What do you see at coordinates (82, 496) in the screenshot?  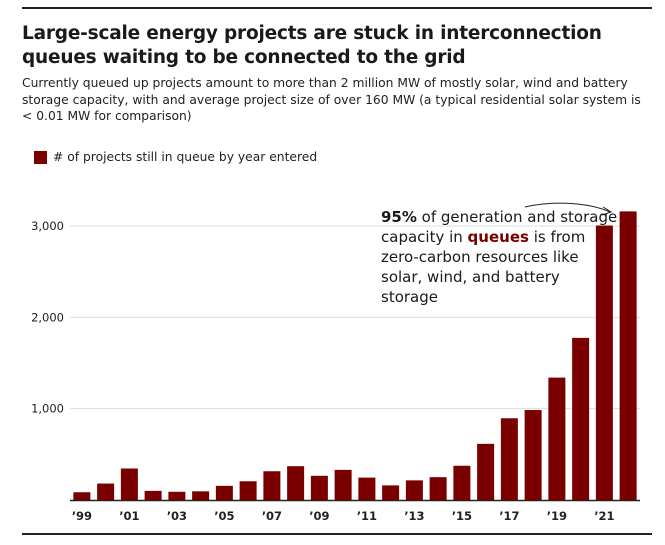 I see `bar-1999` at bounding box center [82, 496].